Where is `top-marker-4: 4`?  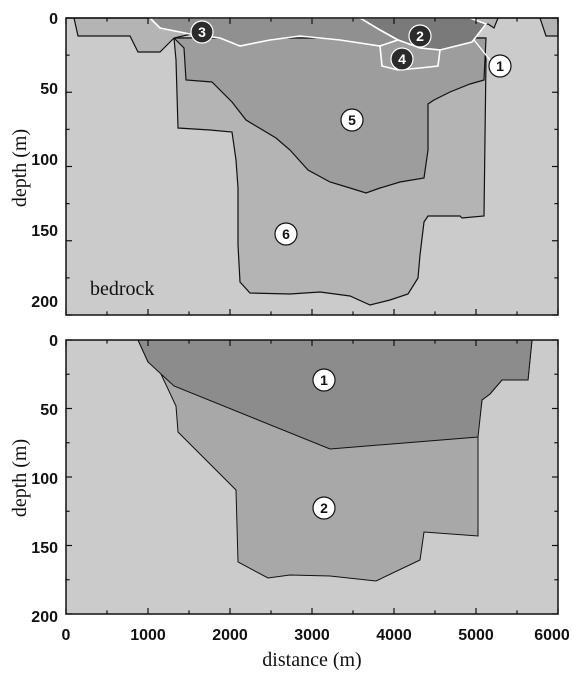 top-marker-4: 4 is located at coordinates (402, 59).